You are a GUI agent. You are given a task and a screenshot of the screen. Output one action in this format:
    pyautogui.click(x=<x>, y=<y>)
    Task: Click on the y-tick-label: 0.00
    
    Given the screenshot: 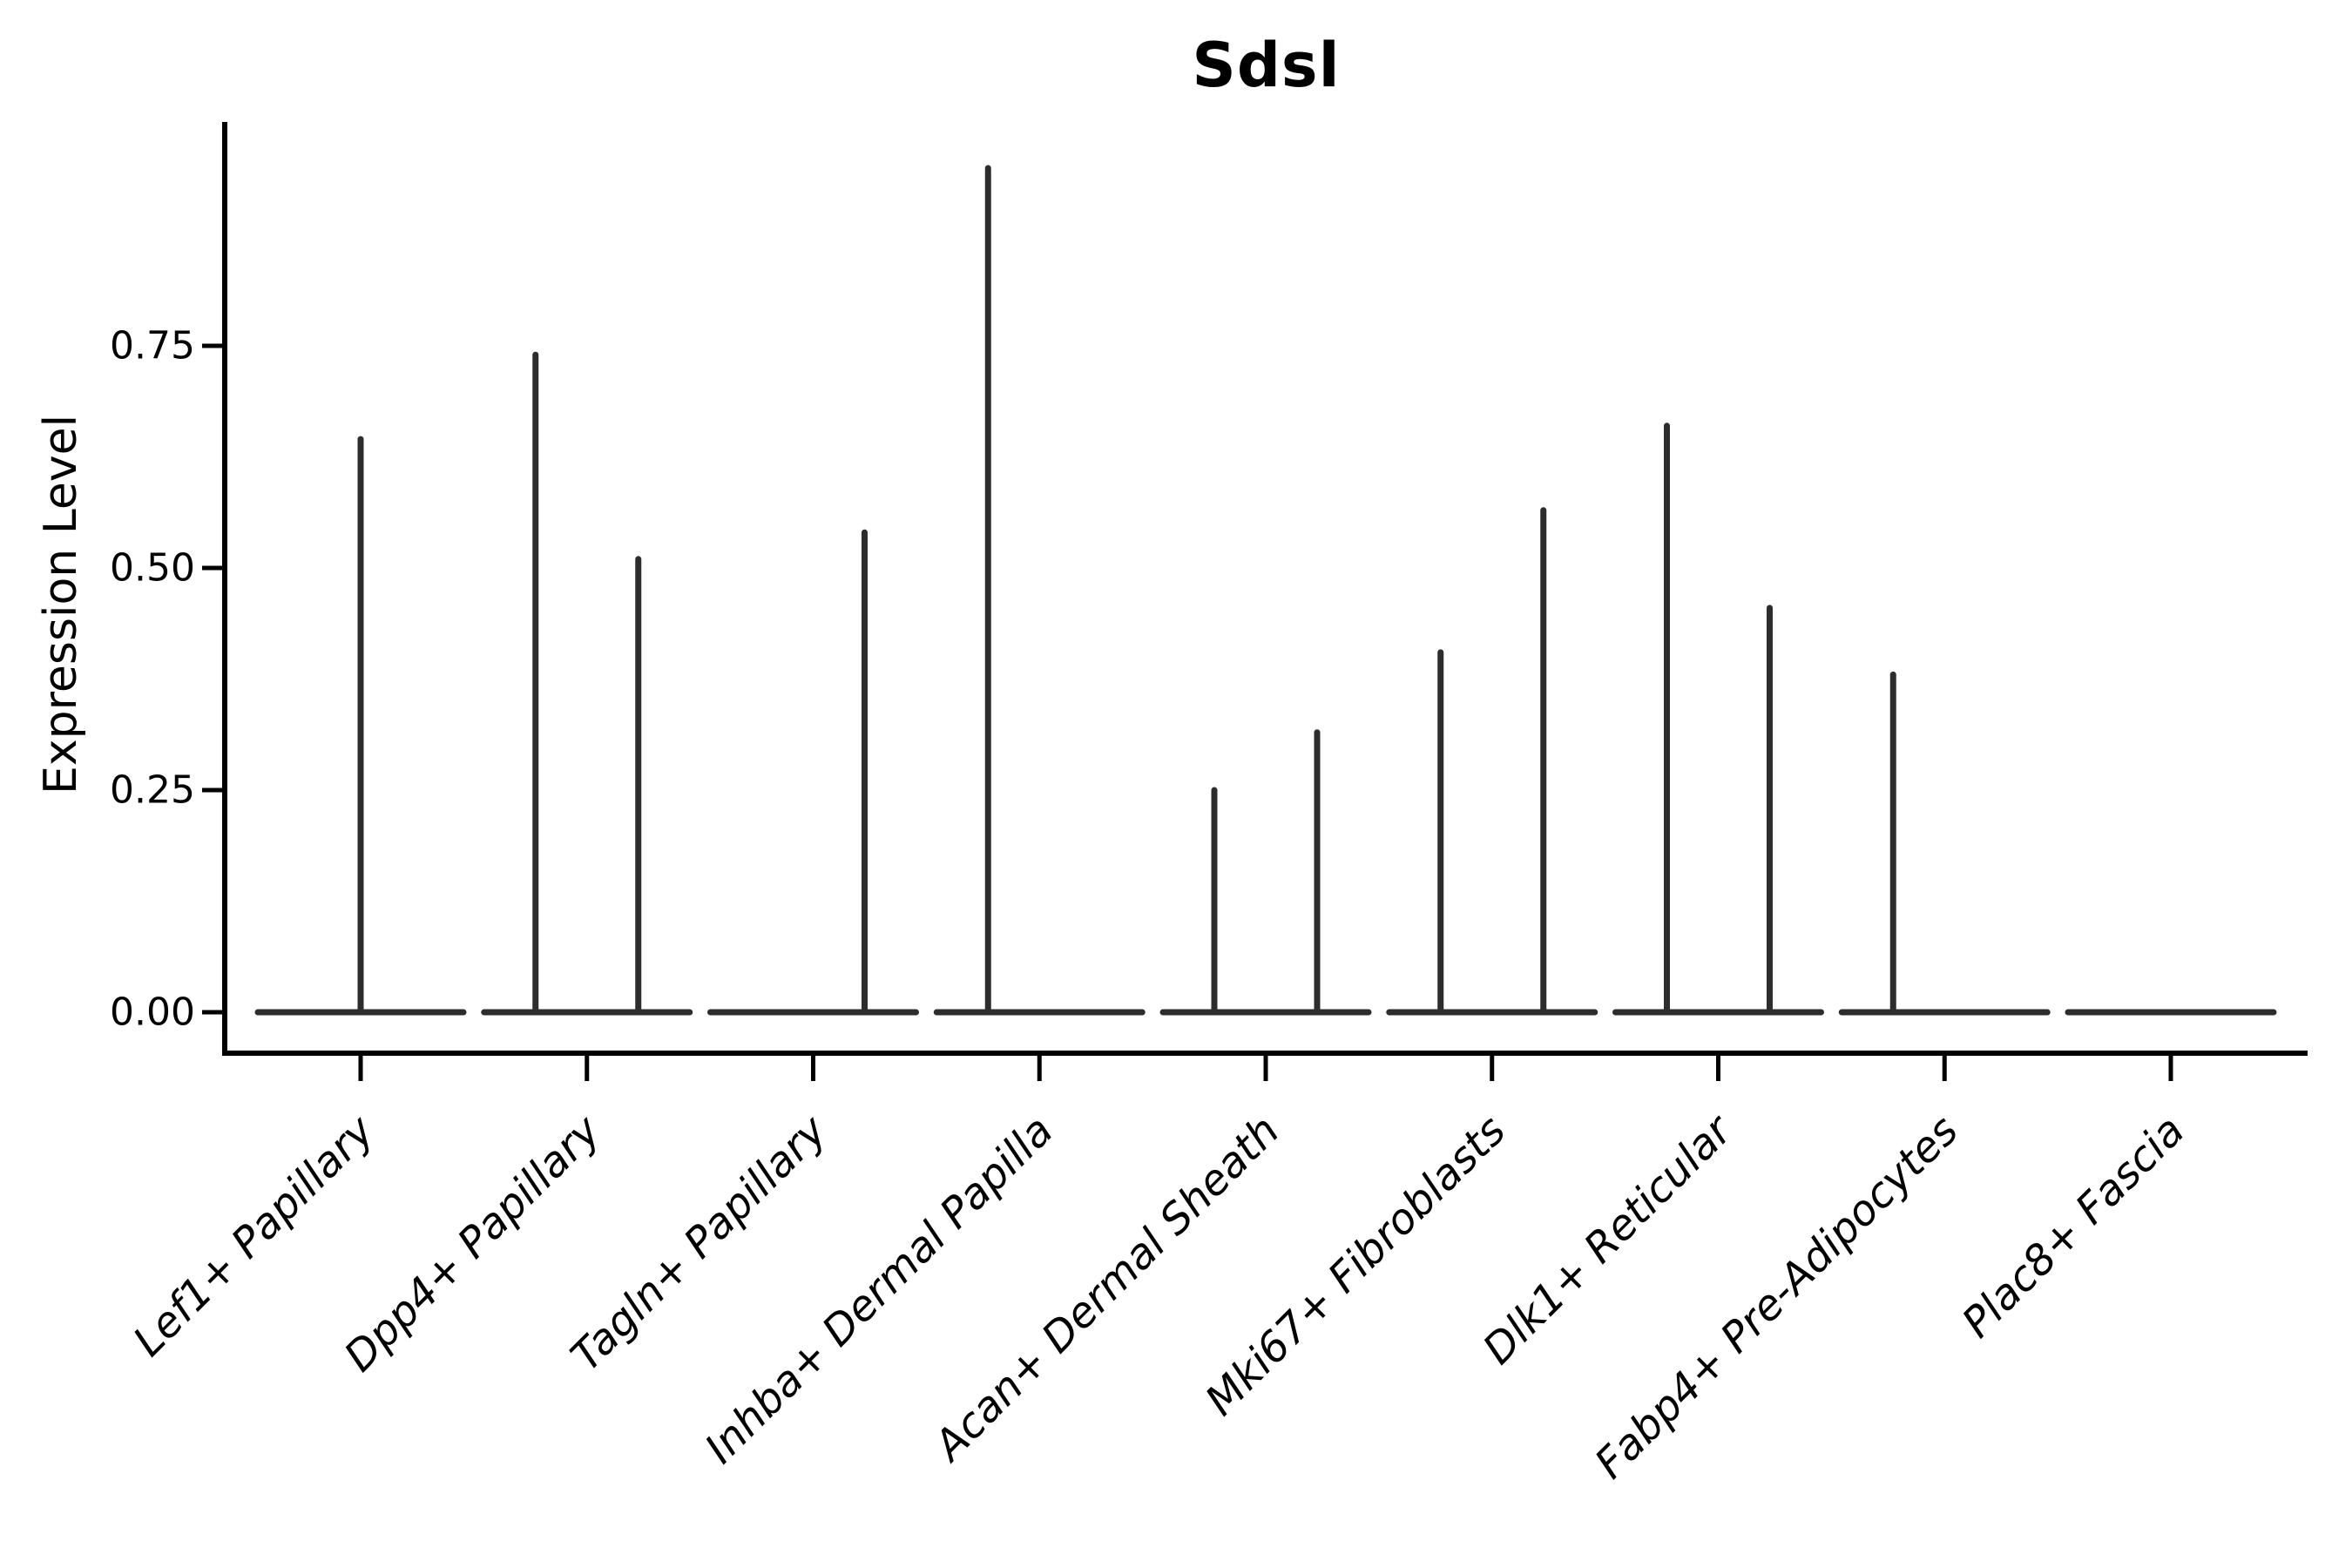 What is the action you would take?
    pyautogui.click(x=152, y=1013)
    